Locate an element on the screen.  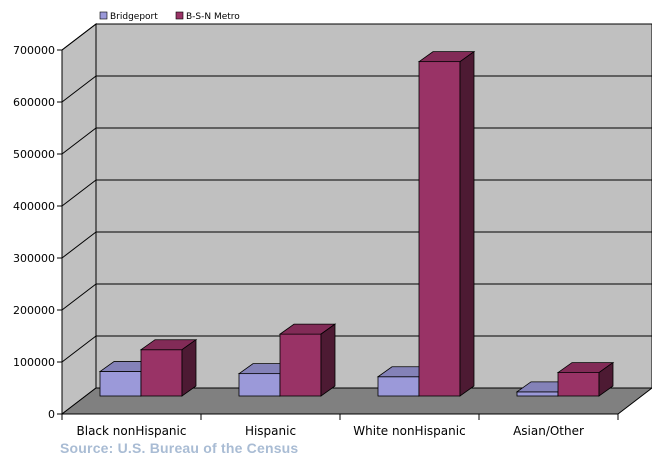
y-tick-label: 700000 is located at coordinates (34, 50).